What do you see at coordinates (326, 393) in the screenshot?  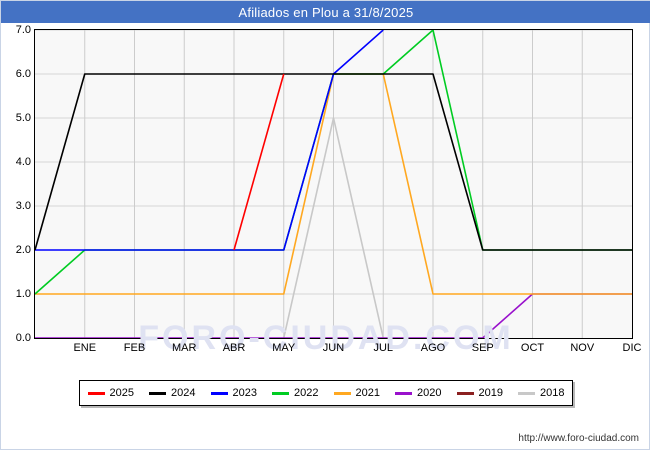 I see `chart-legend: 2025 2024 2023 2022 2021 2020 2019 2018` at bounding box center [326, 393].